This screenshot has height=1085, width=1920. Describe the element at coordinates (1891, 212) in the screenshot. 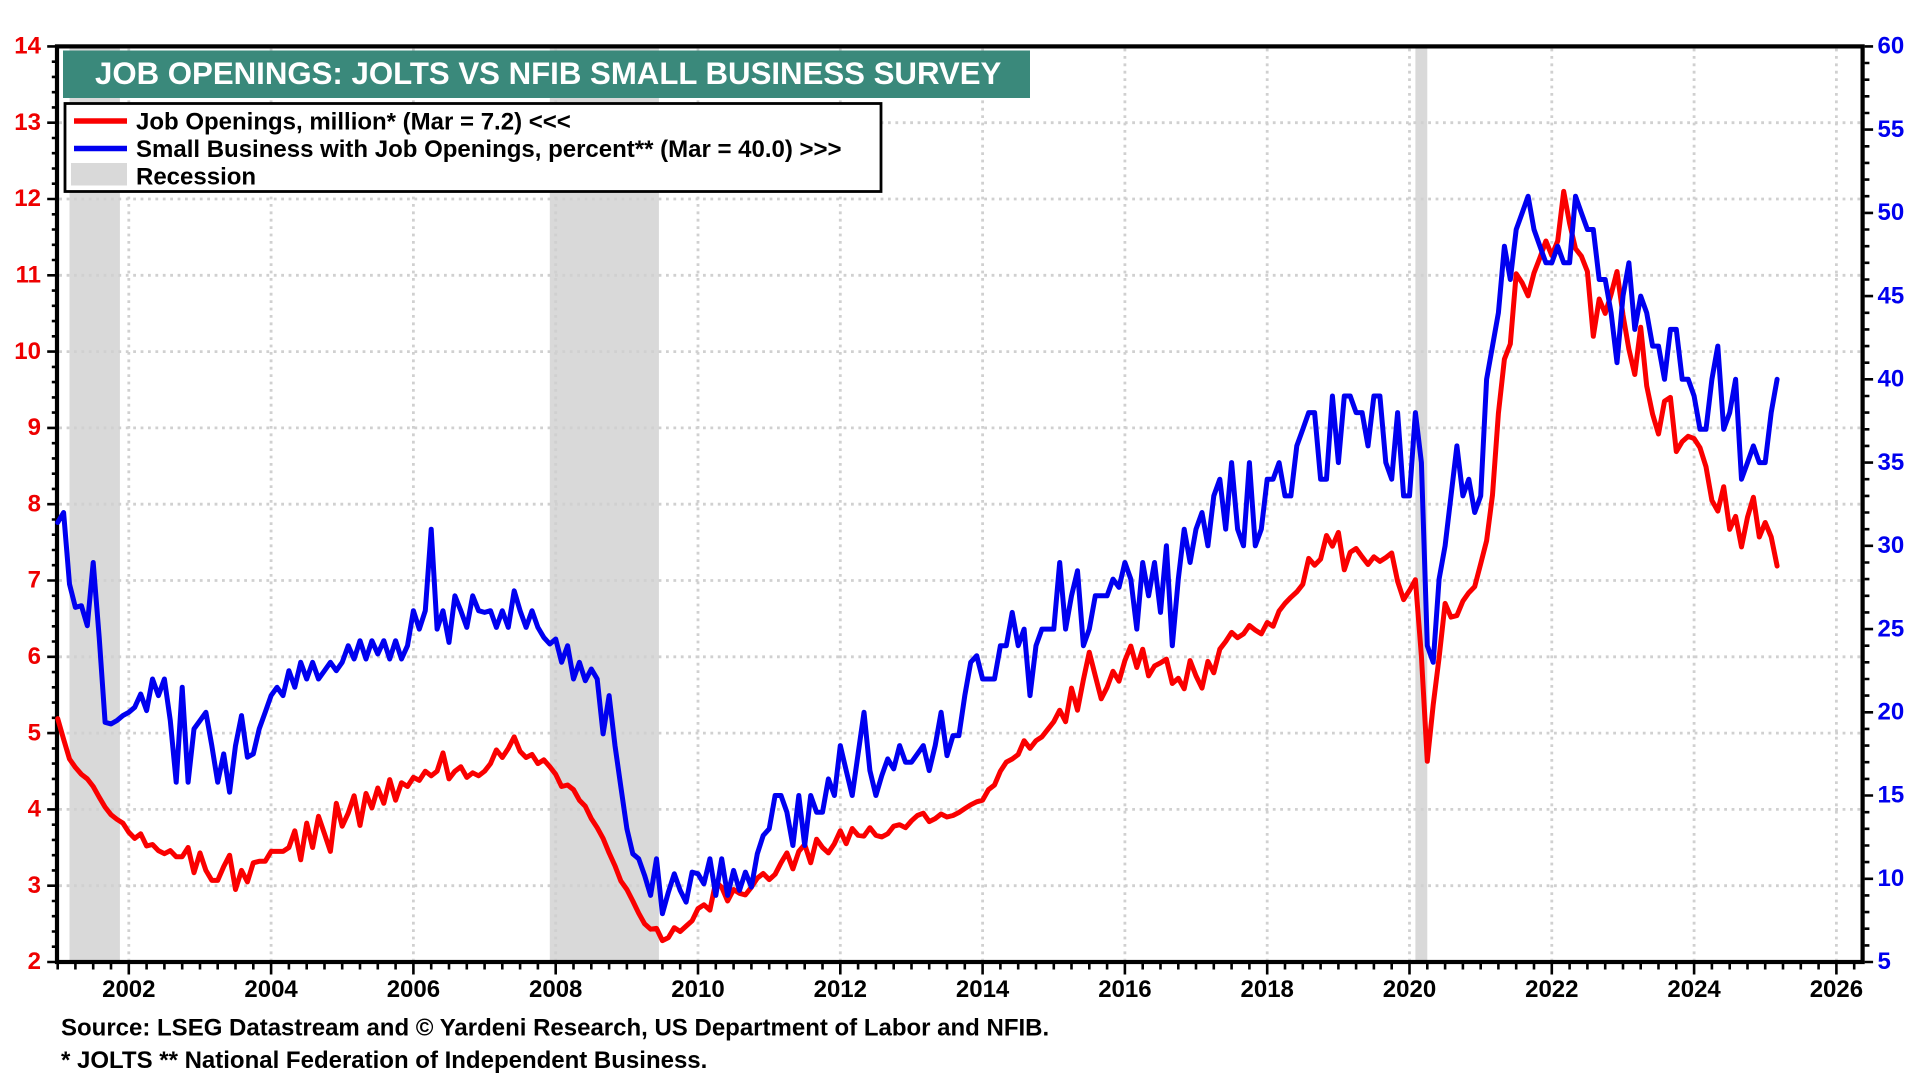

I see `svg-text: 50` at that location.